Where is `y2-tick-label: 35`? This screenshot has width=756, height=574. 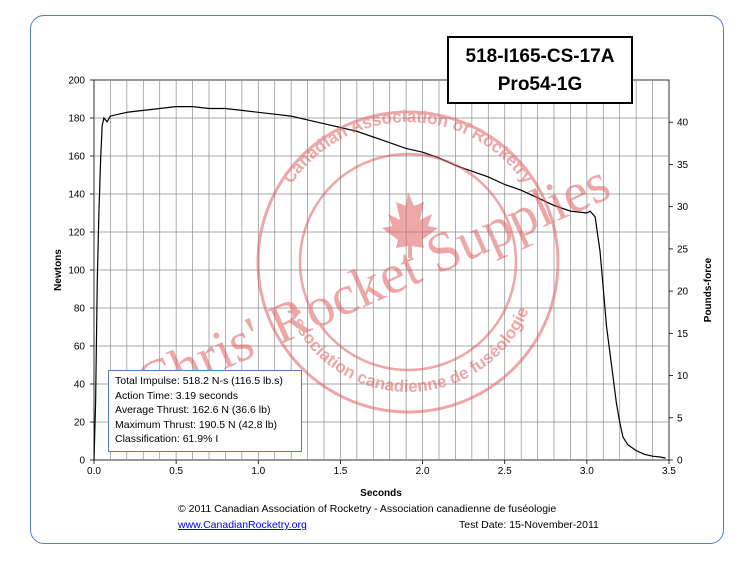
y2-tick-label: 35 is located at coordinates (683, 165).